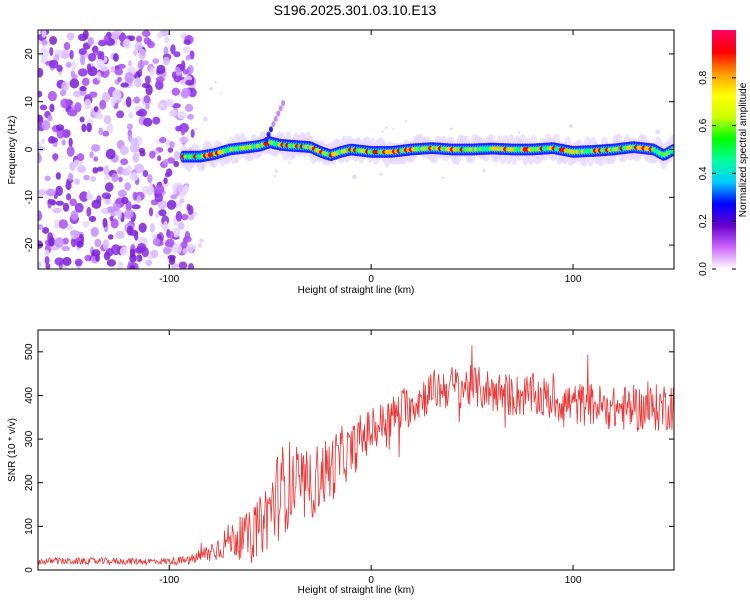 This screenshot has width=750, height=605. What do you see at coordinates (29, 54) in the screenshot?
I see `spectrogram-ytick-label: 20` at bounding box center [29, 54].